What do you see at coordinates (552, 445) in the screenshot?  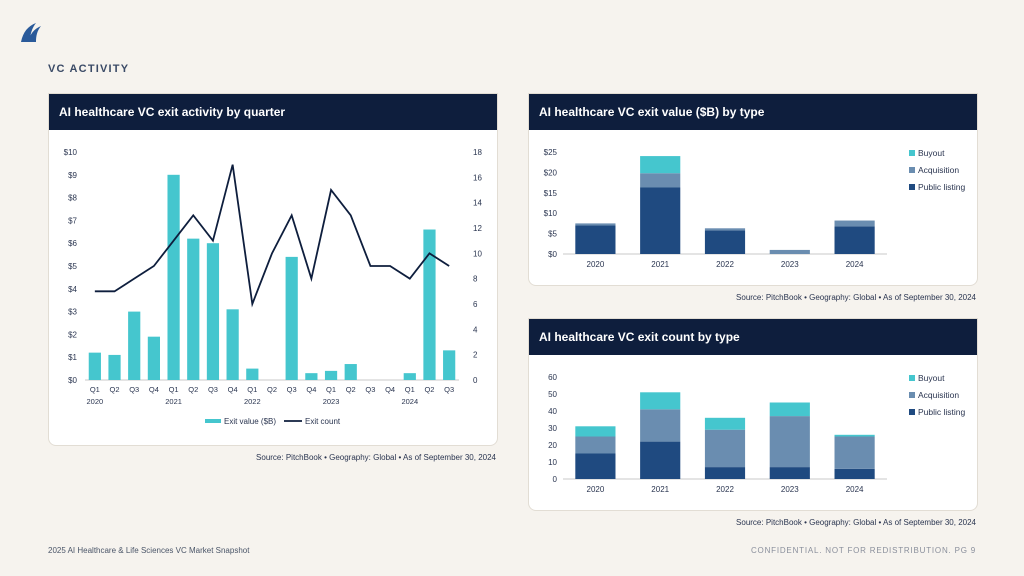 I see `y-tick-label: 20` at bounding box center [552, 445].